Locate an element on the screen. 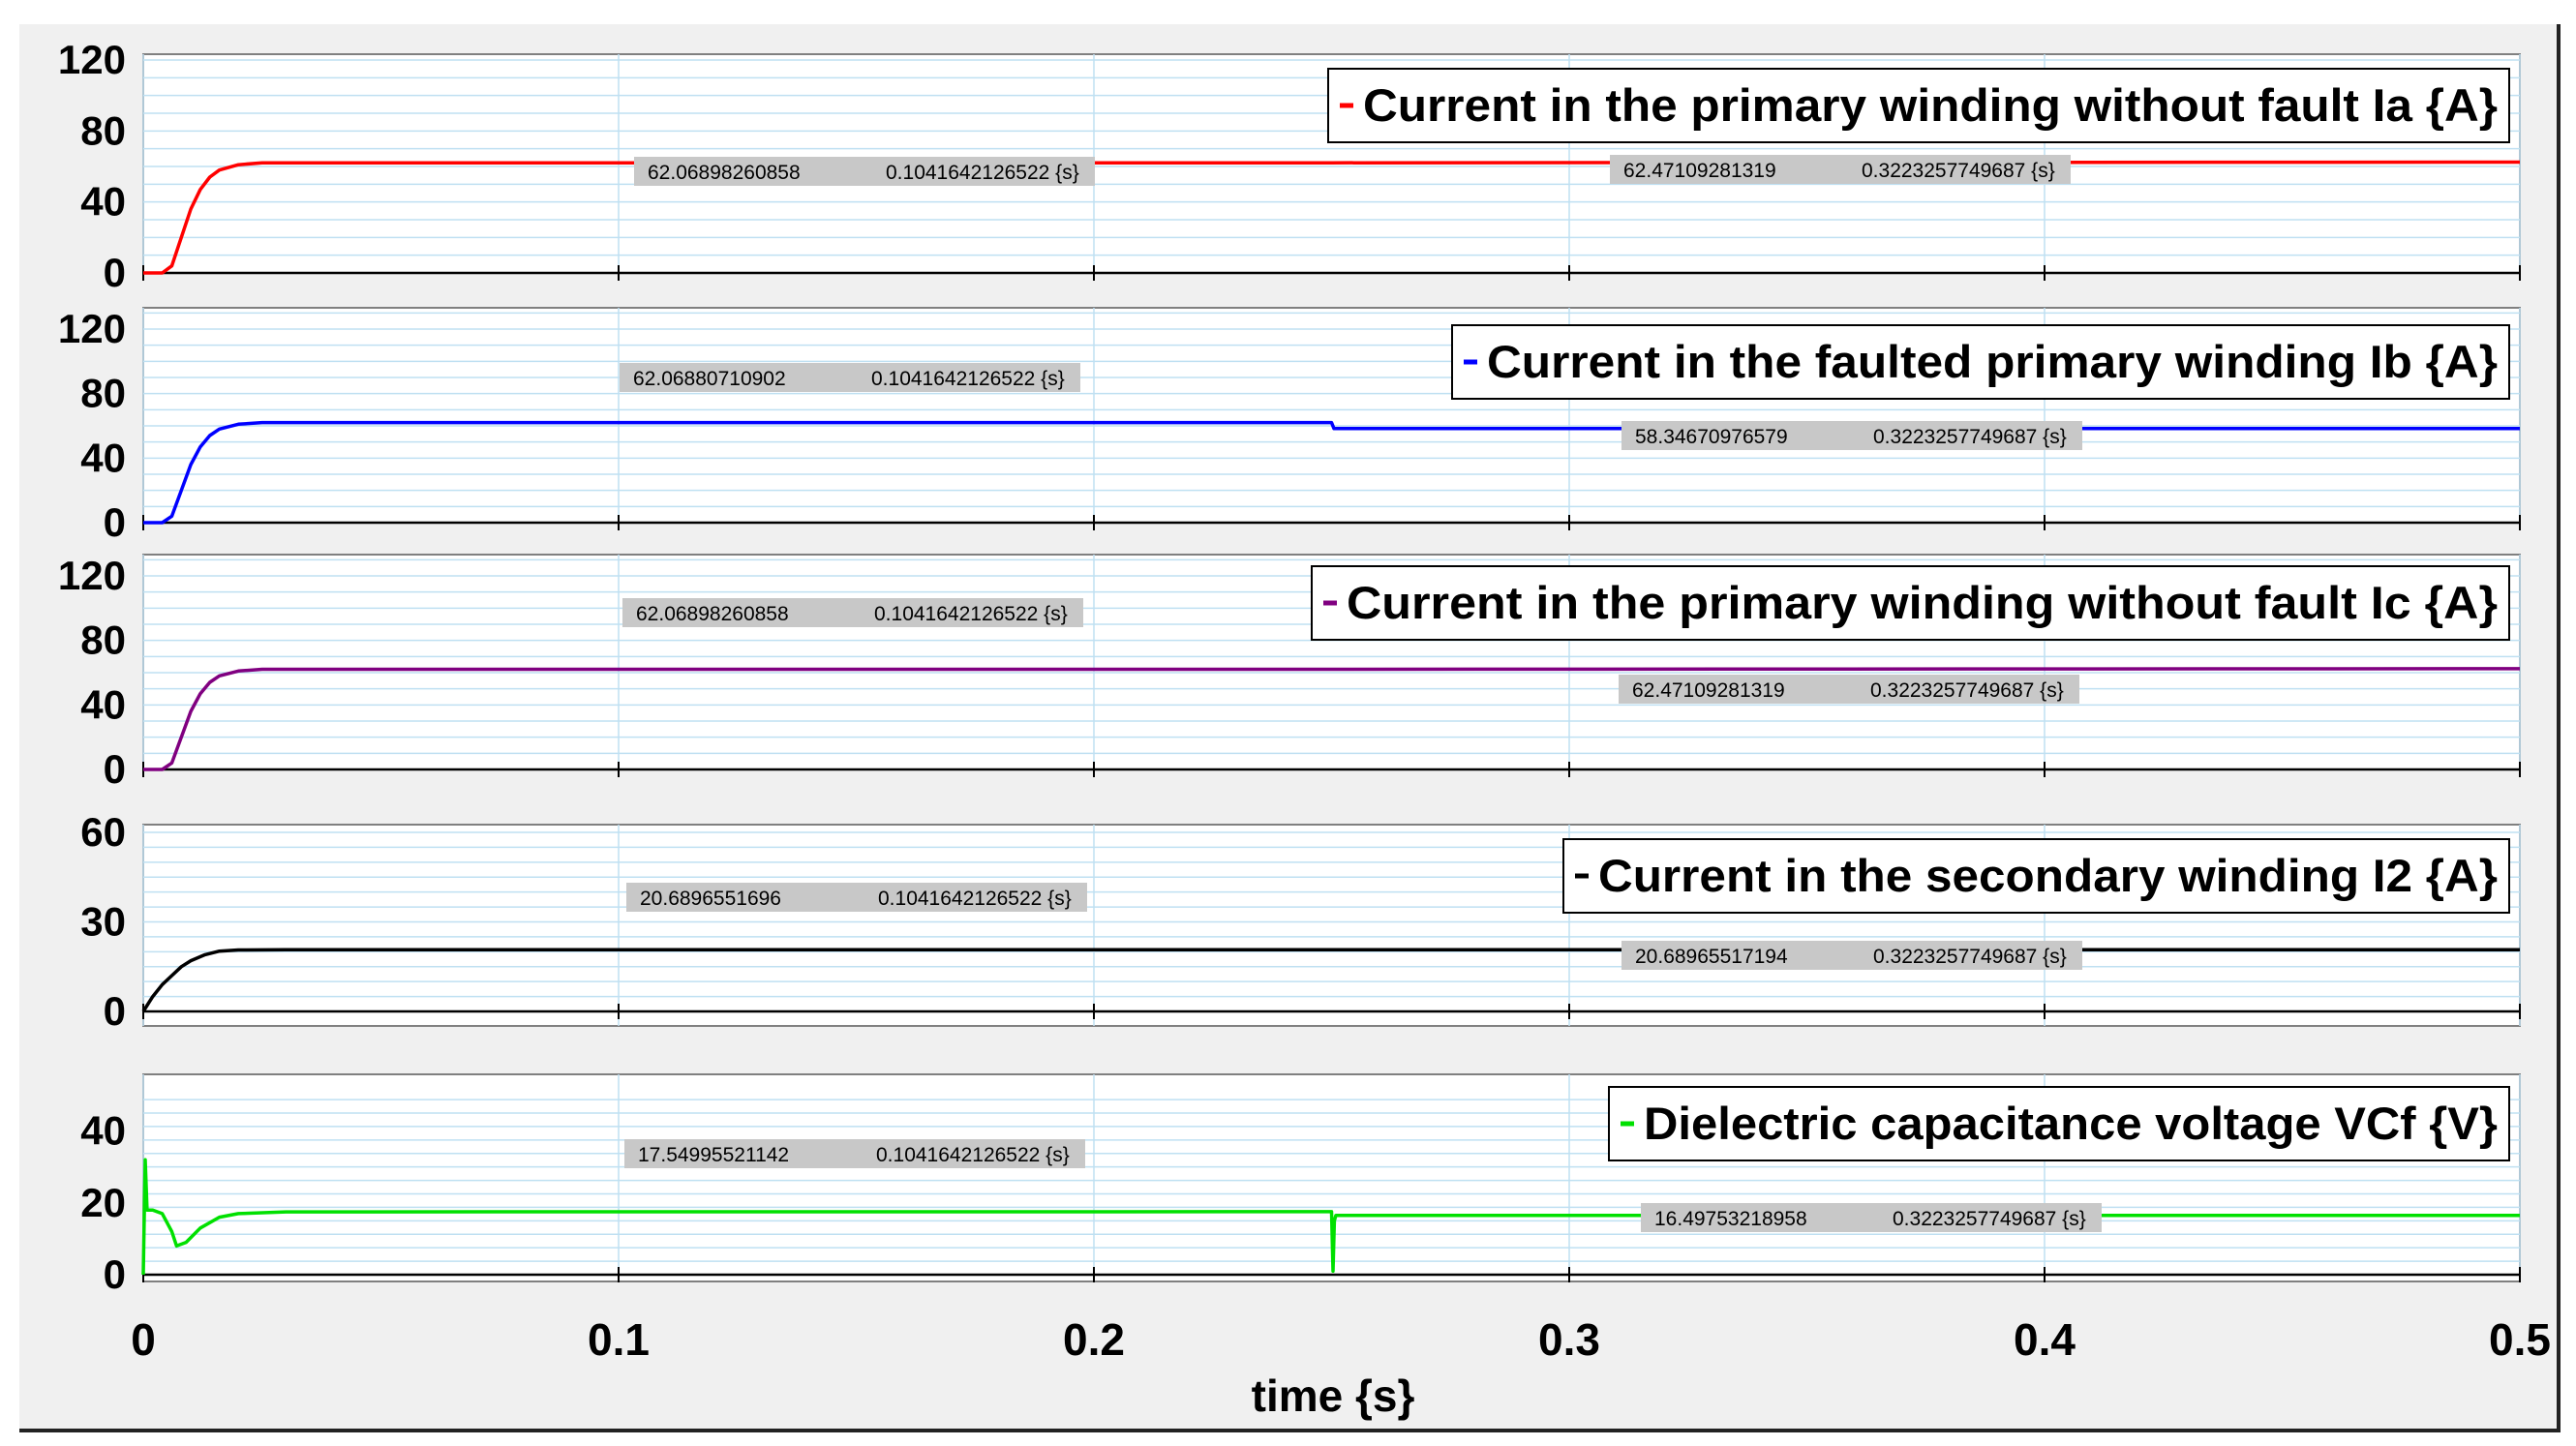 The width and height of the screenshot is (2576, 1446). value-annotation: 20.6896551696 0.1041642126522 {s} is located at coordinates (856, 898).